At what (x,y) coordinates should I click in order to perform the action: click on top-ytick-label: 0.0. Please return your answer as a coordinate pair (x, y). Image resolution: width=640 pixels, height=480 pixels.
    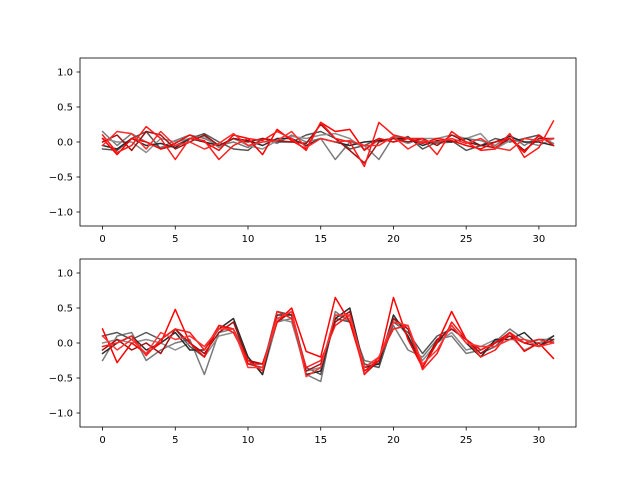
    Looking at the image, I should click on (65, 143).